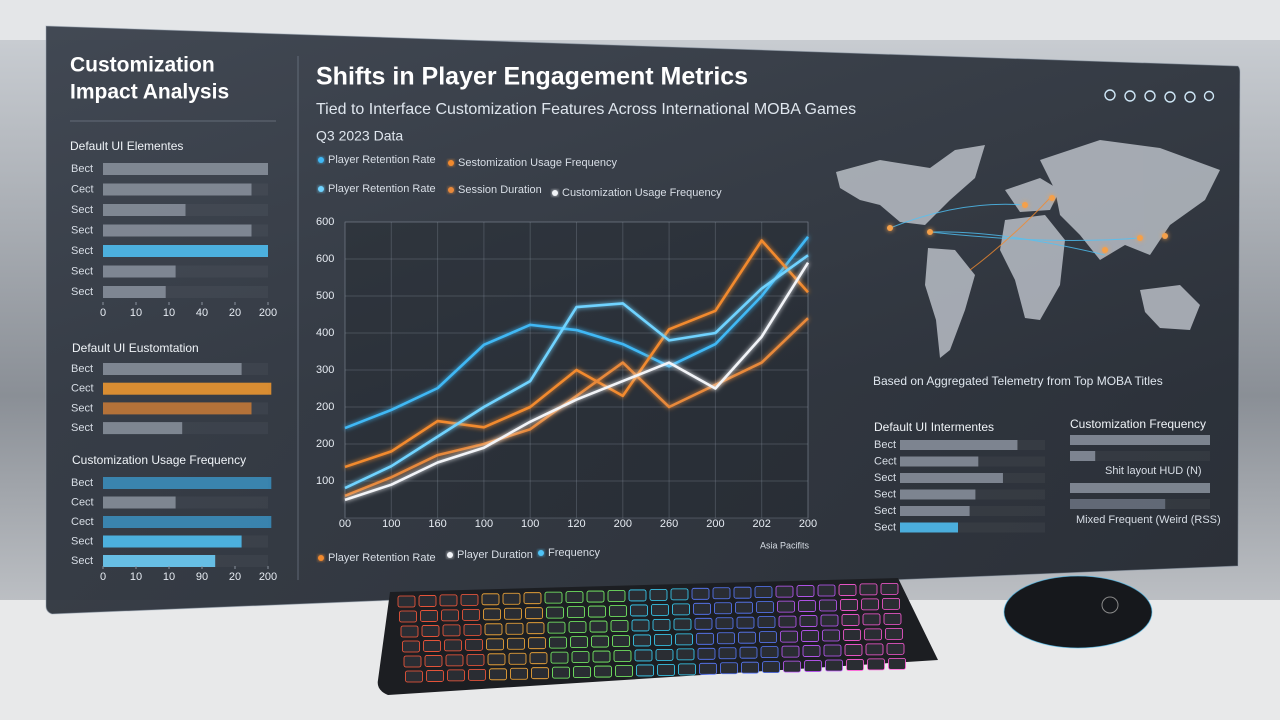 The width and height of the screenshot is (1280, 720). What do you see at coordinates (202, 577) in the screenshot?
I see `x-tick-label: 90` at bounding box center [202, 577].